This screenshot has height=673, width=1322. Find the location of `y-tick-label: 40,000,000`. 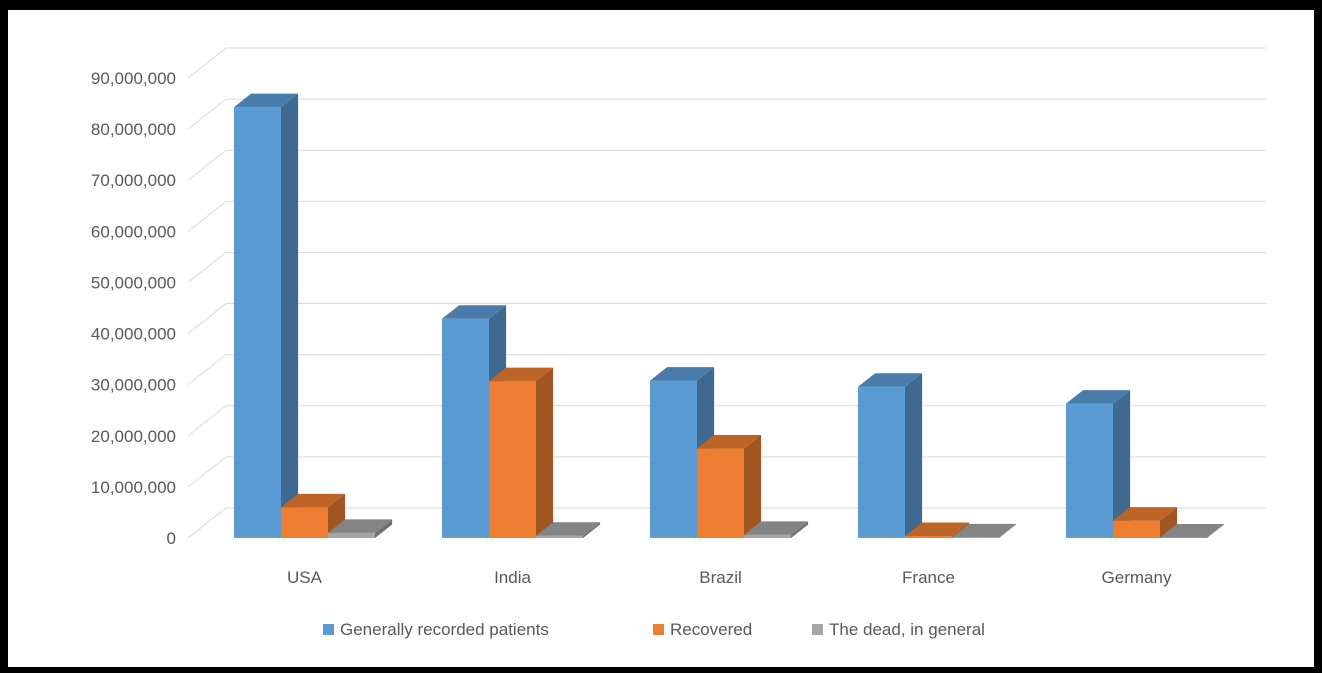

y-tick-label: 40,000,000 is located at coordinates (133, 334).